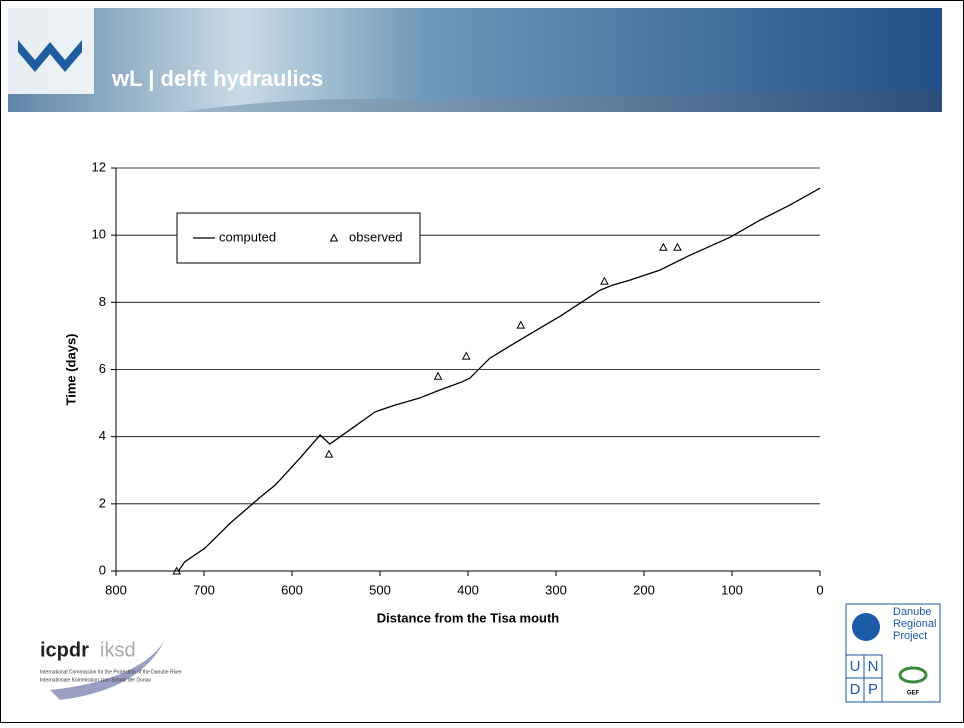  I want to click on x-tick-label: 300, so click(556, 589).